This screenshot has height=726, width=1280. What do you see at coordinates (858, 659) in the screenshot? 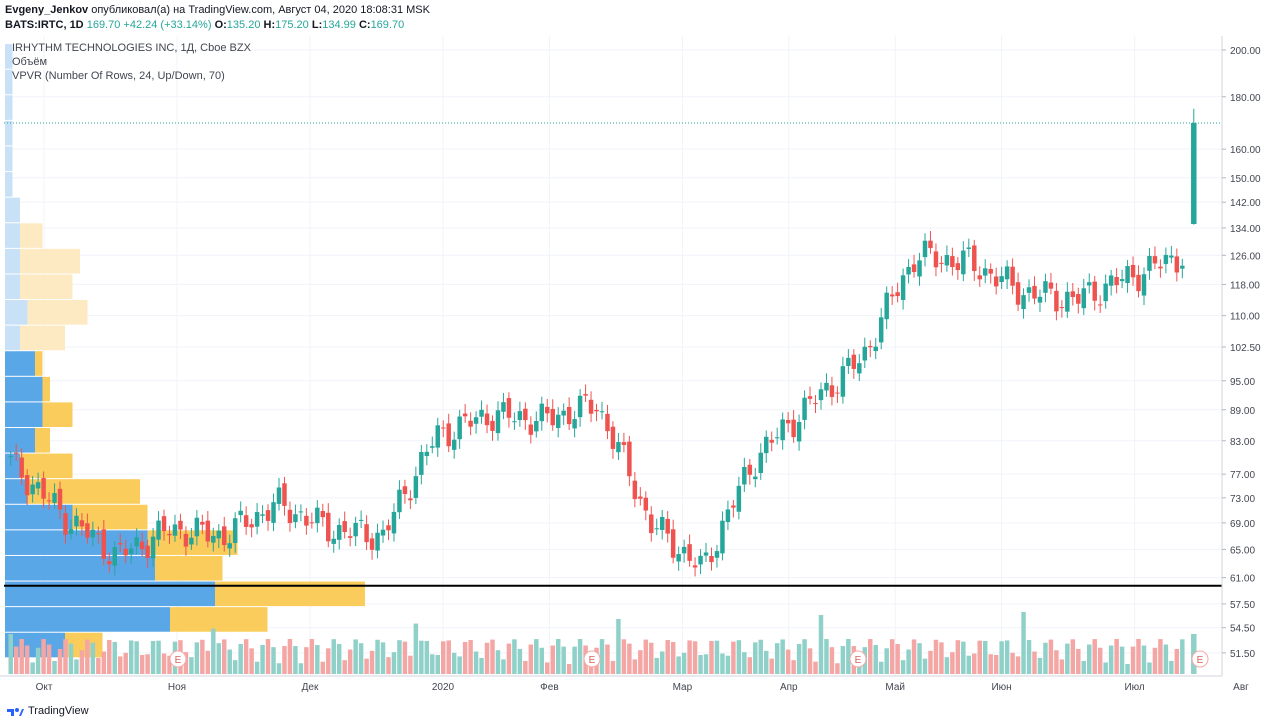
I see `earnings-marker` at bounding box center [858, 659].